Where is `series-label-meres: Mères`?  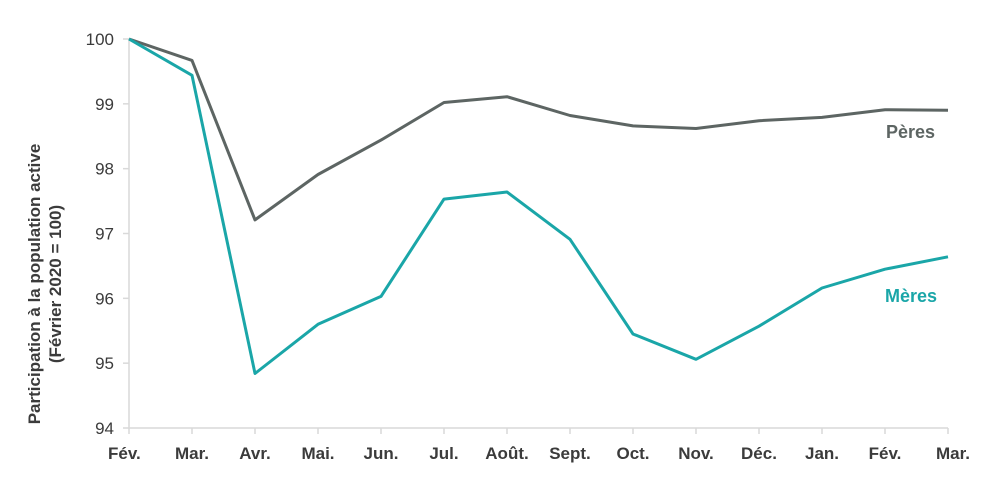
series-label-meres: Mères is located at coordinates (911, 296).